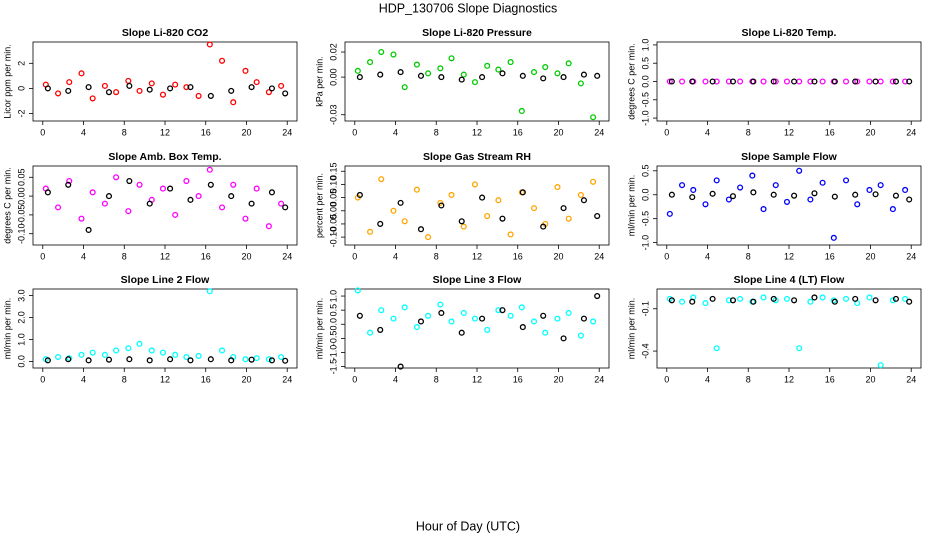 This screenshot has height=540, width=936. I want to click on y-tick-label: -1.0, so click(333, 353).